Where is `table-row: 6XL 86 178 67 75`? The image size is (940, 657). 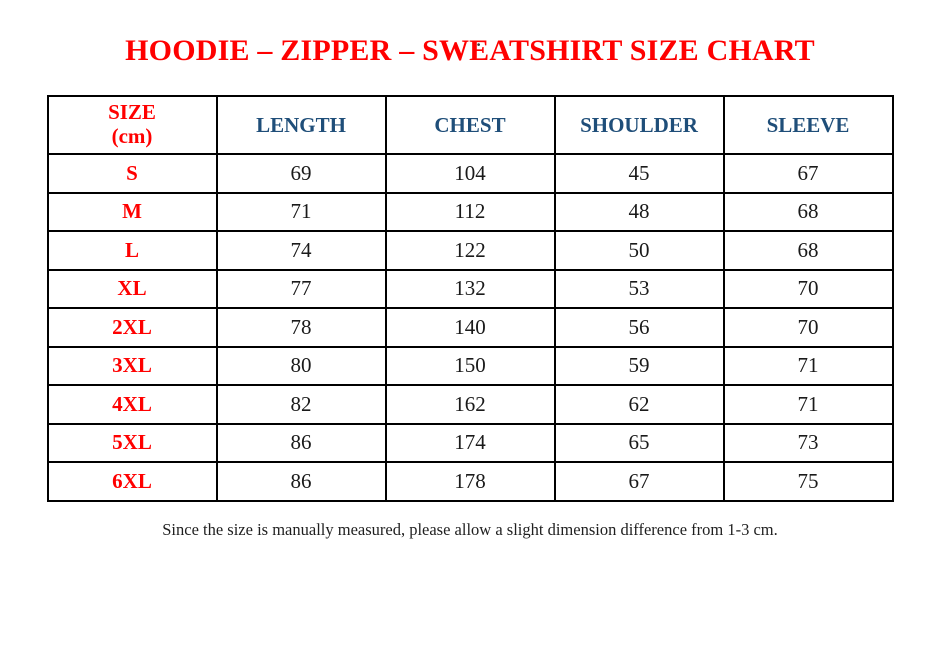
table-row: 6XL 86 178 67 75 is located at coordinates (470, 481).